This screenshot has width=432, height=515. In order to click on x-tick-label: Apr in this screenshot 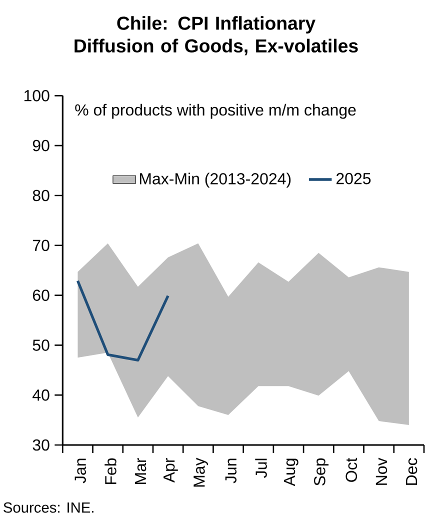, I will do `click(171, 470)`.